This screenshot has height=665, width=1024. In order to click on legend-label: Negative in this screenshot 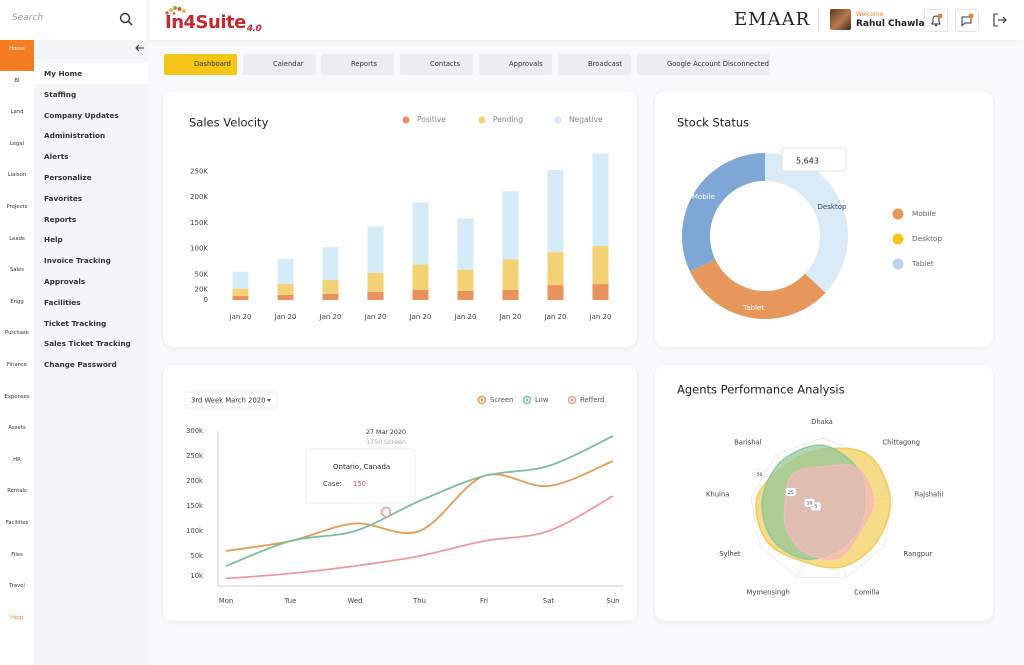, I will do `click(586, 119)`.